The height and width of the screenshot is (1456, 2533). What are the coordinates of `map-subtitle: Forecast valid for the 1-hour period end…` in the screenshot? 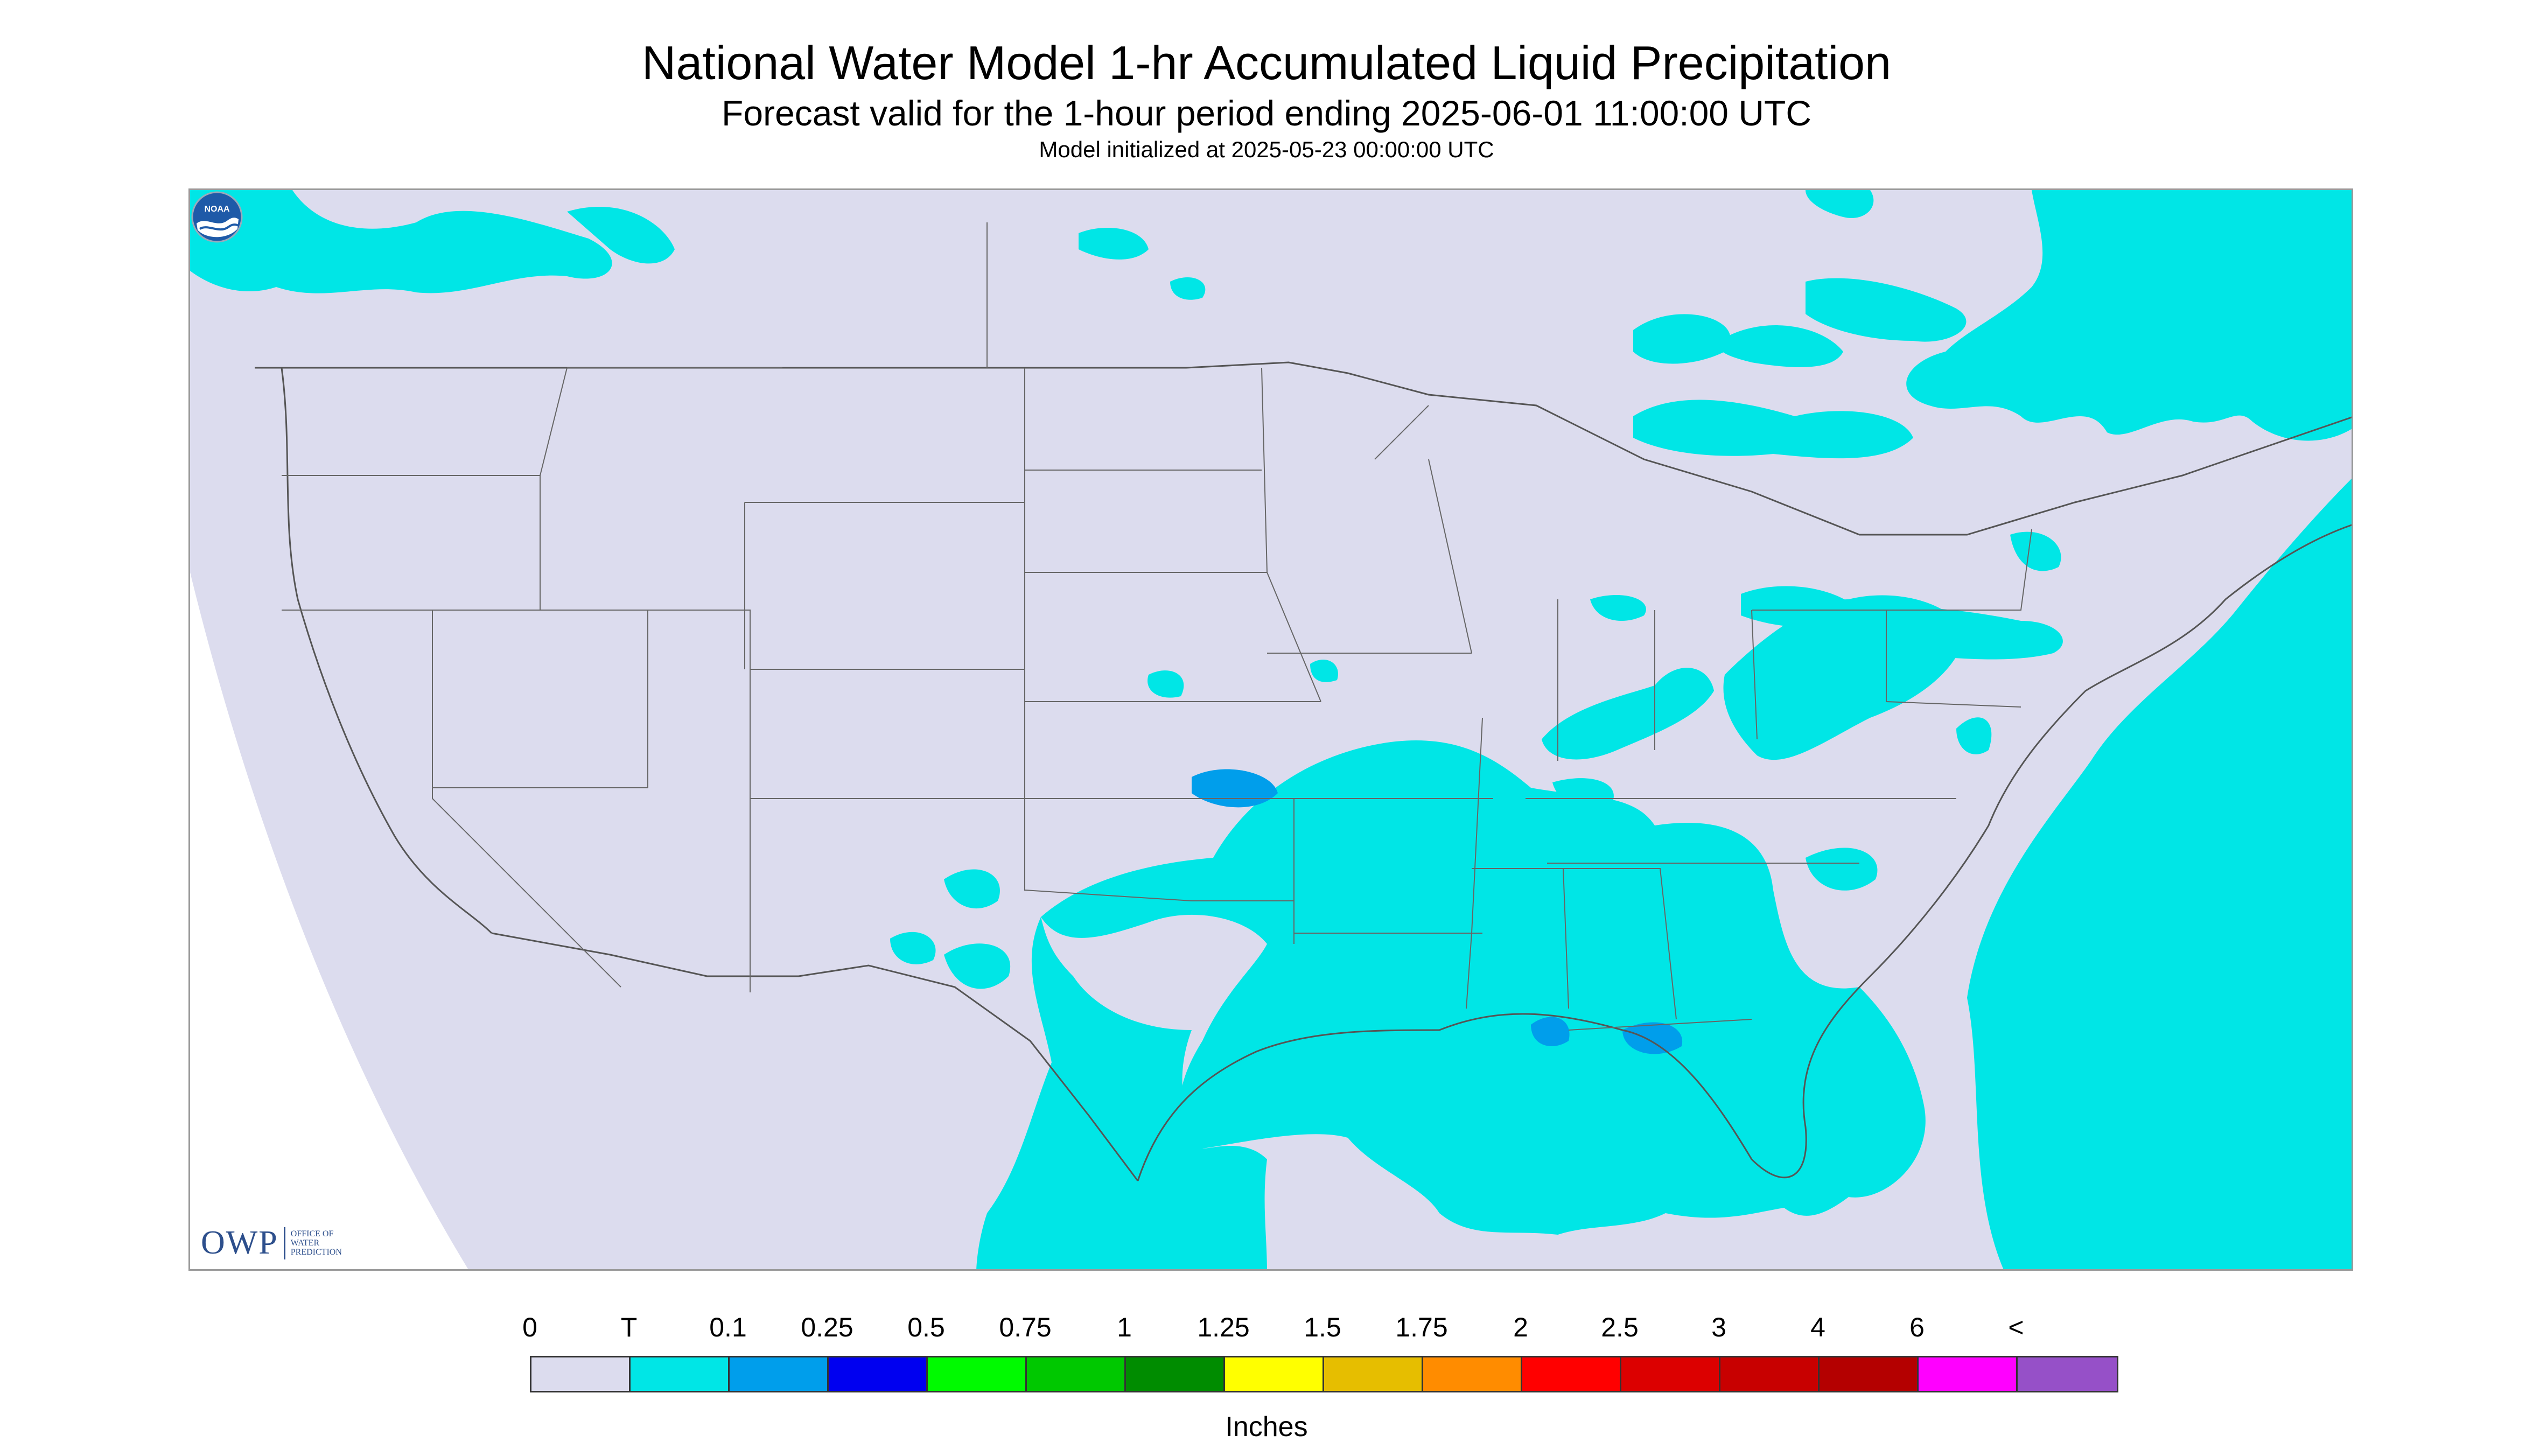 It's located at (1266, 113).